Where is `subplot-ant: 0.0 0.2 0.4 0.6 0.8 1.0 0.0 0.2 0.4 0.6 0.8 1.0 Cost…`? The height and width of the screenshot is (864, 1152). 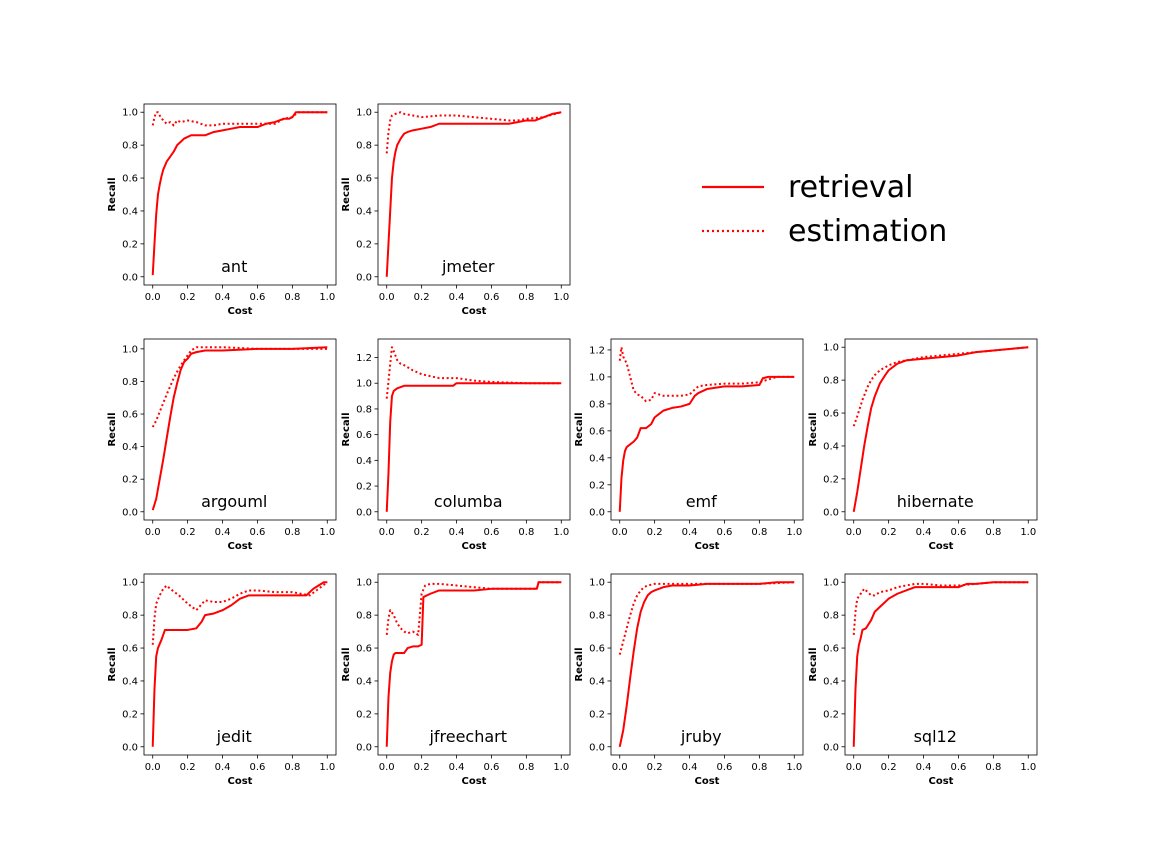
subplot-ant: 0.0 0.2 0.4 0.6 0.8 1.0 0.0 0.2 0.4 0.6 0.8 1.0 Cost… is located at coordinates (222, 210).